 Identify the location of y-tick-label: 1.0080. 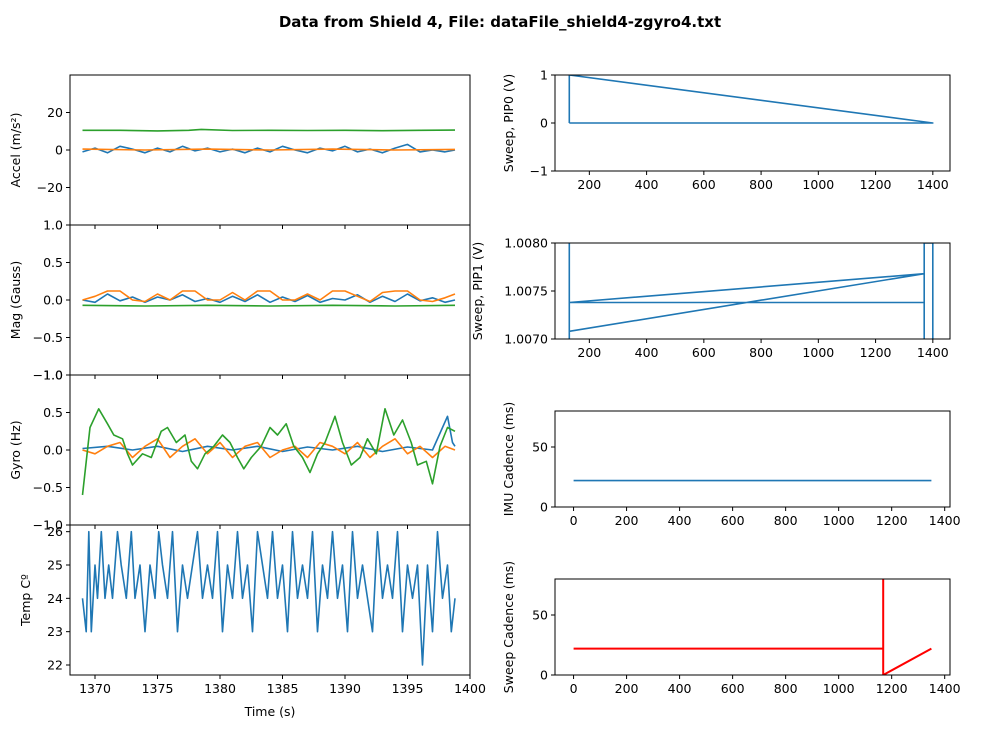
(526, 243).